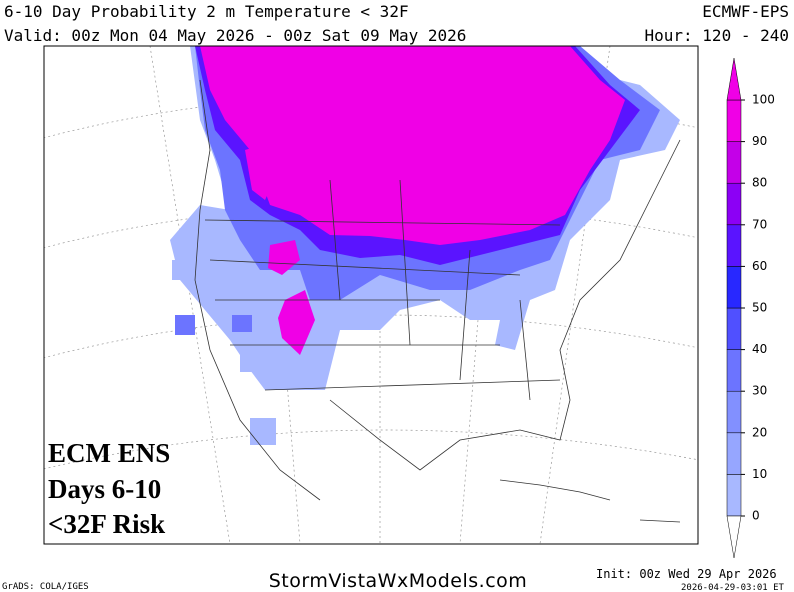  Describe the element at coordinates (734, 537) in the screenshot. I see `colorbar-under` at that location.